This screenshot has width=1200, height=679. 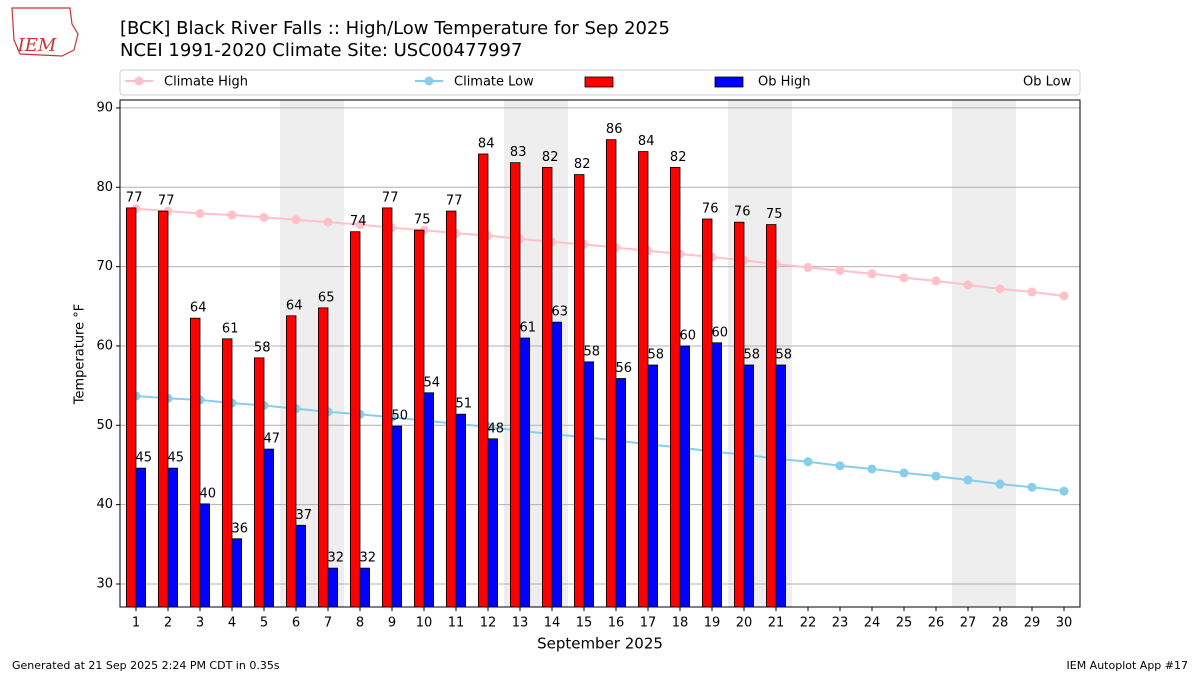 I want to click on data-label: 47, so click(x=272, y=439).